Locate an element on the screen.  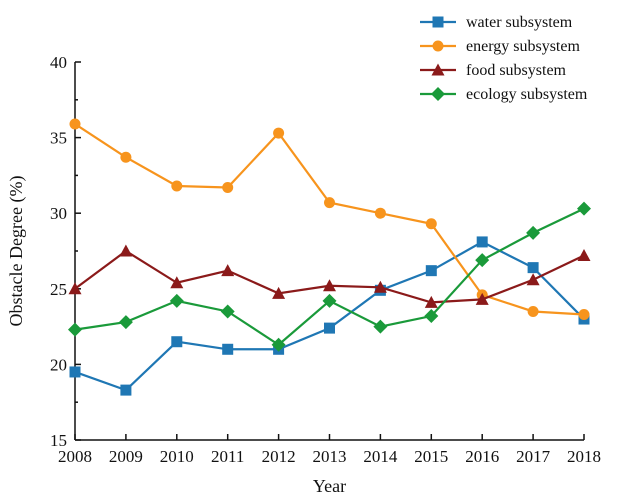
x-tick-label: 2015 is located at coordinates (431, 456).